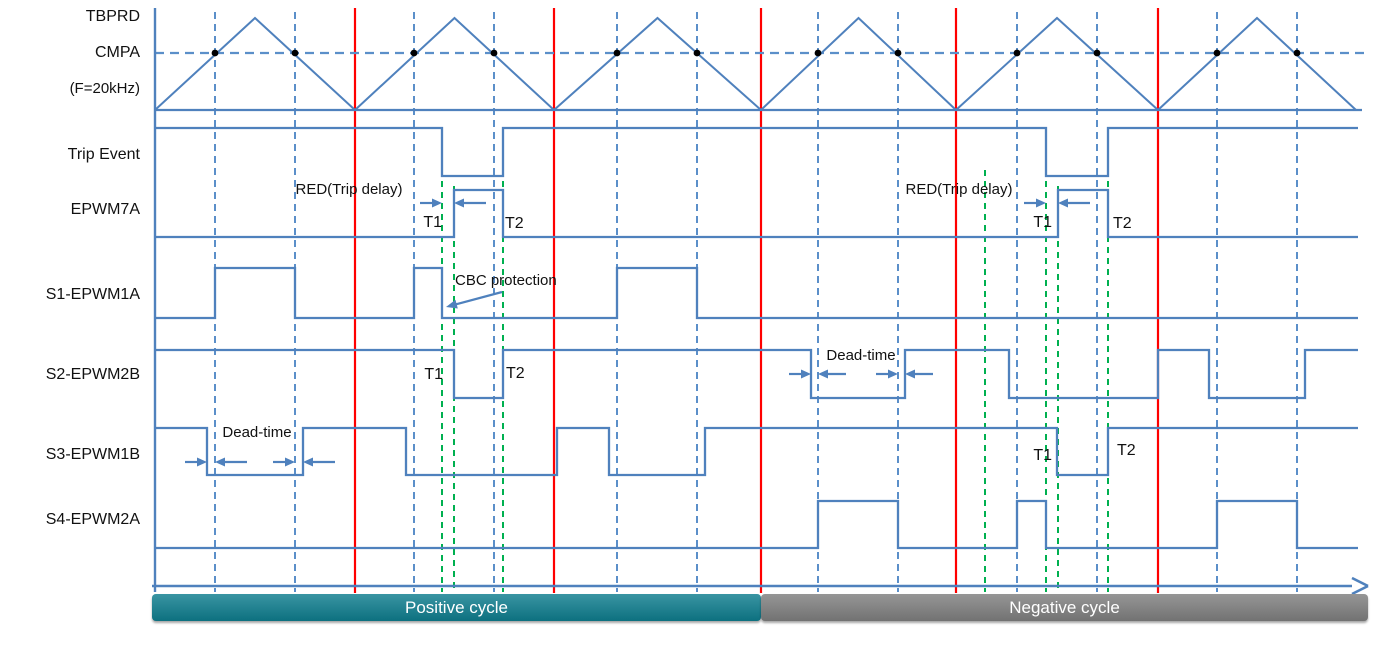 Image resolution: width=1375 pixels, height=661 pixels. Describe the element at coordinates (755, 63) in the screenshot. I see `triangle-carrier-waveform` at that location.